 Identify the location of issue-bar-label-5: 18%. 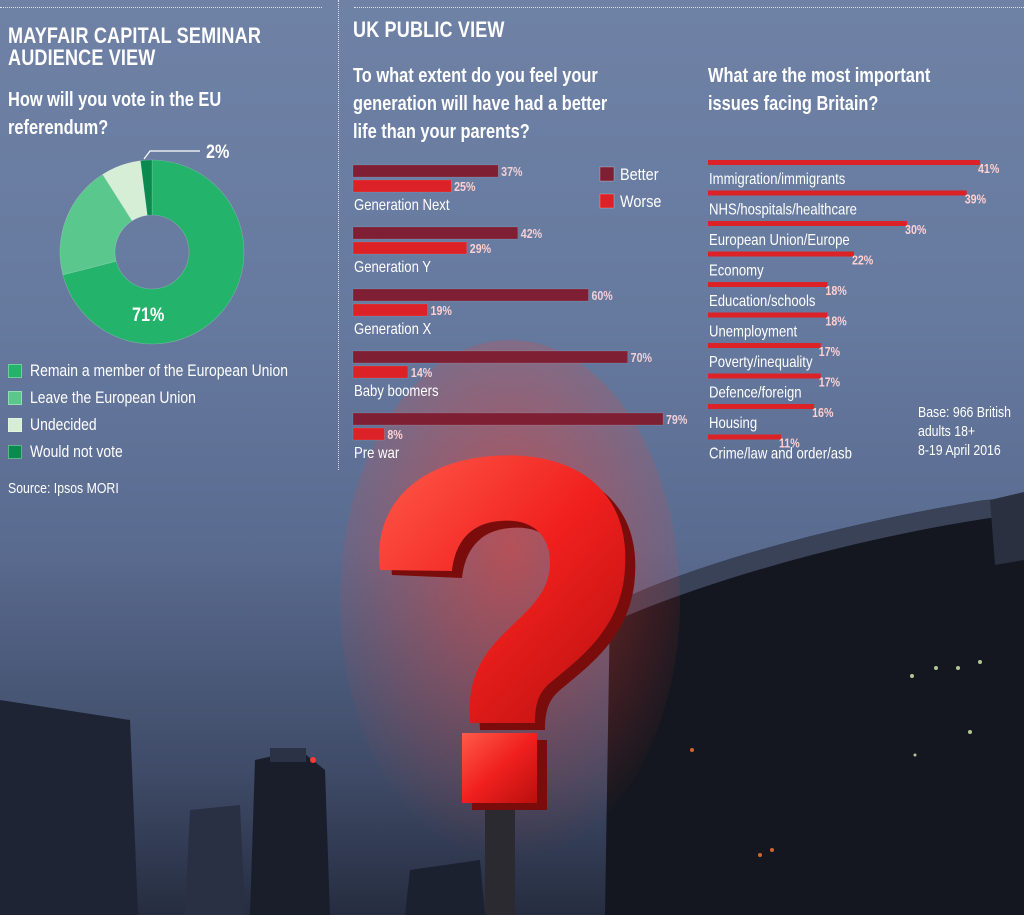
(836, 320).